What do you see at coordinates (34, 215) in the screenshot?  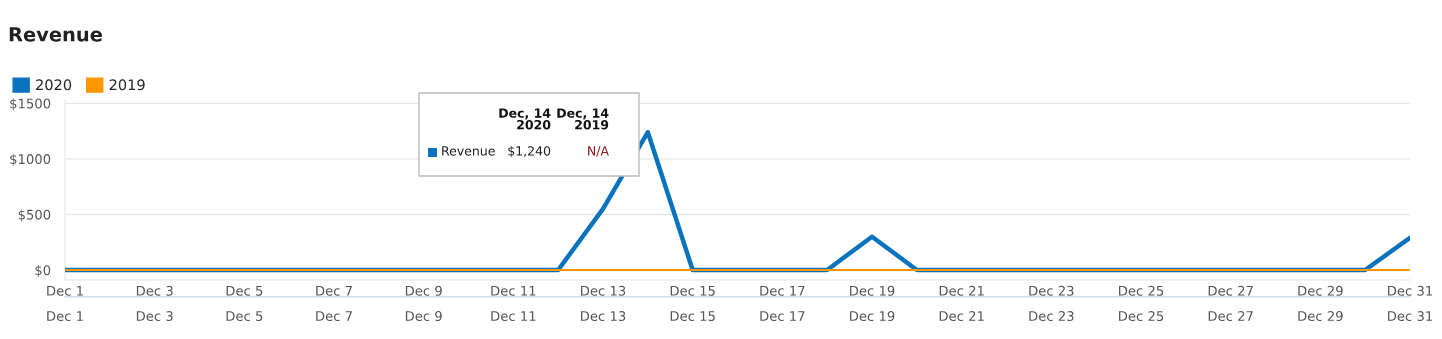 I see `y-tick-label: $500` at bounding box center [34, 215].